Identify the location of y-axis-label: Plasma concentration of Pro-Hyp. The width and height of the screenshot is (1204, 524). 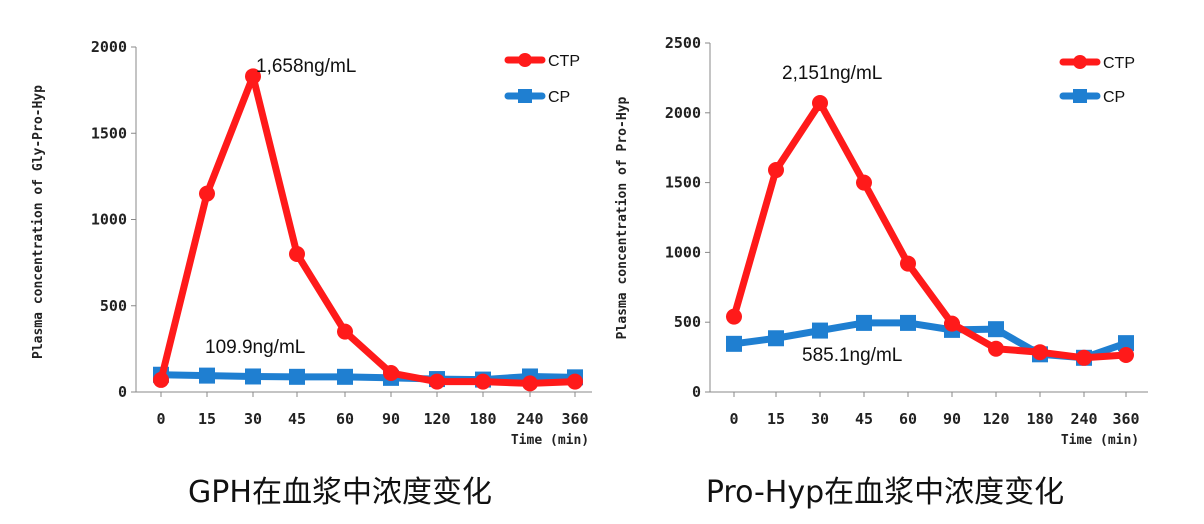
(622, 218).